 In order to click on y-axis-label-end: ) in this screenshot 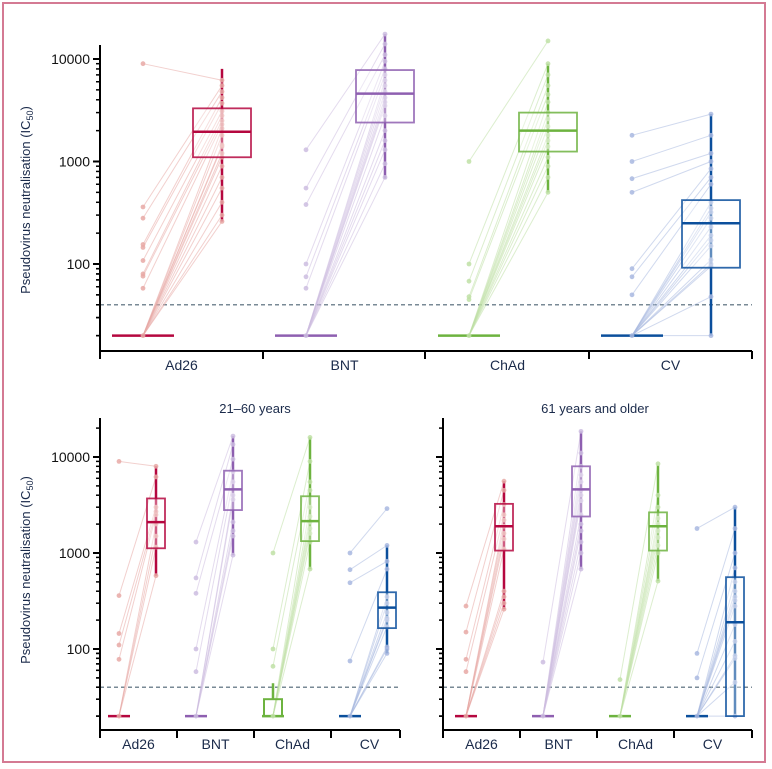, I will do `click(25, 478)`.